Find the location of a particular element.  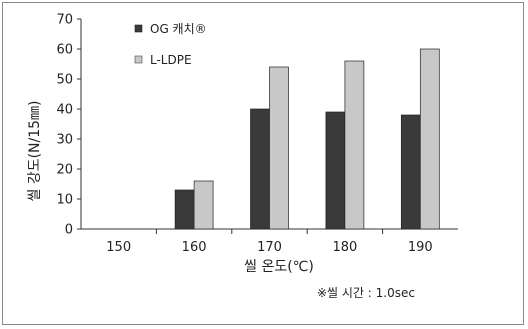

x-tick-label: 180 is located at coordinates (344, 247).